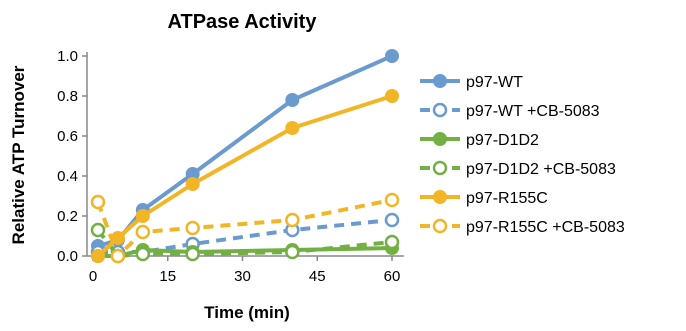 The image size is (686, 331). What do you see at coordinates (494, 82) in the screenshot?
I see `legend-label: p97-WT` at bounding box center [494, 82].